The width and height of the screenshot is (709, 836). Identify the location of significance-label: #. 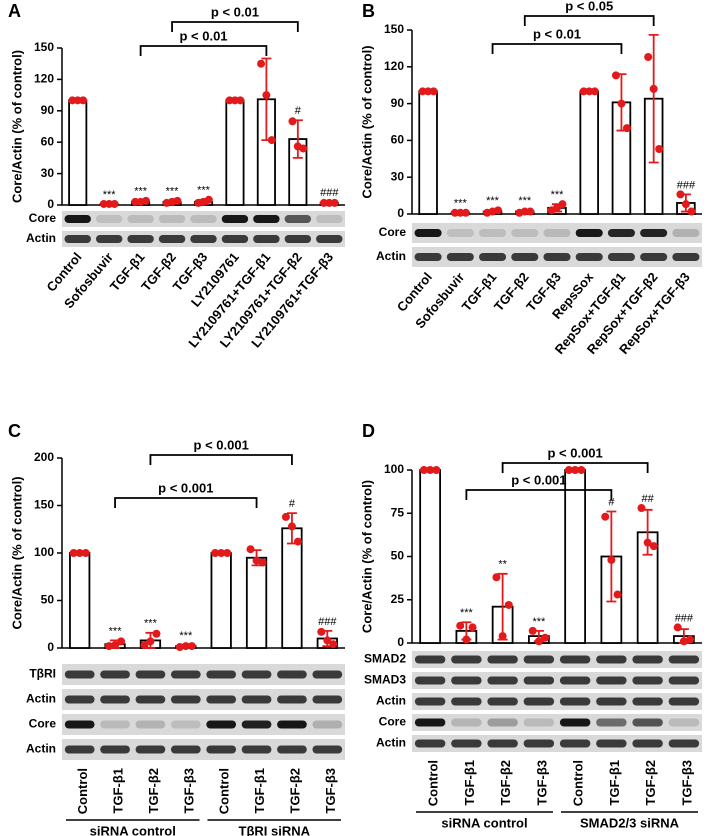
(298, 111).